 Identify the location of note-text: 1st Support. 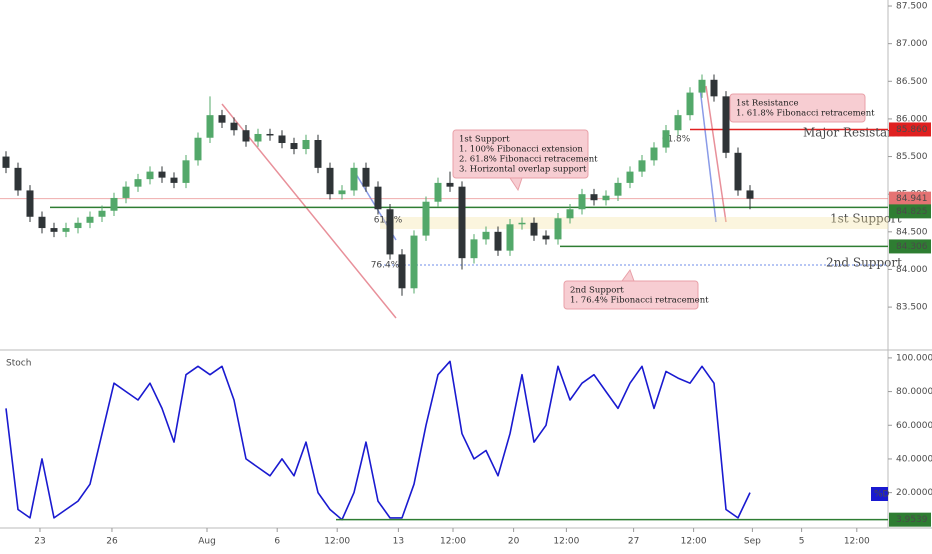
(484, 140).